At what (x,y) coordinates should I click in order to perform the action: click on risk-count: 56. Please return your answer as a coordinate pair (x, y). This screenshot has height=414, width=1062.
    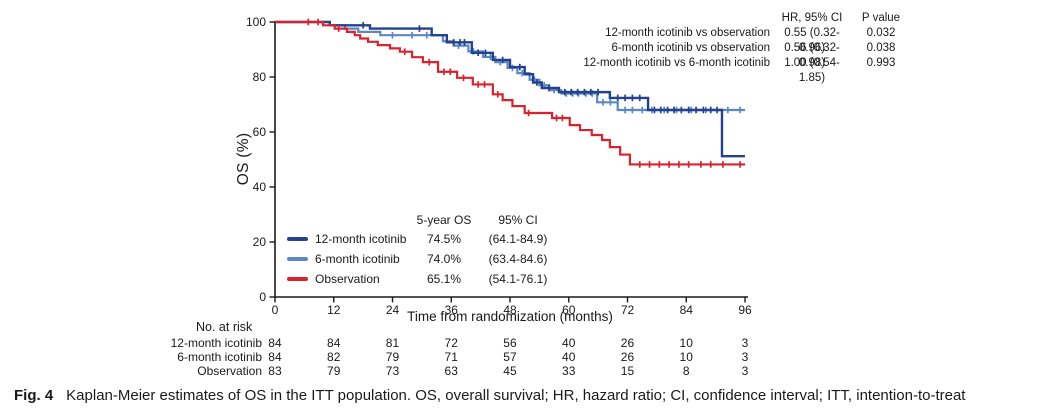
    Looking at the image, I should click on (510, 343).